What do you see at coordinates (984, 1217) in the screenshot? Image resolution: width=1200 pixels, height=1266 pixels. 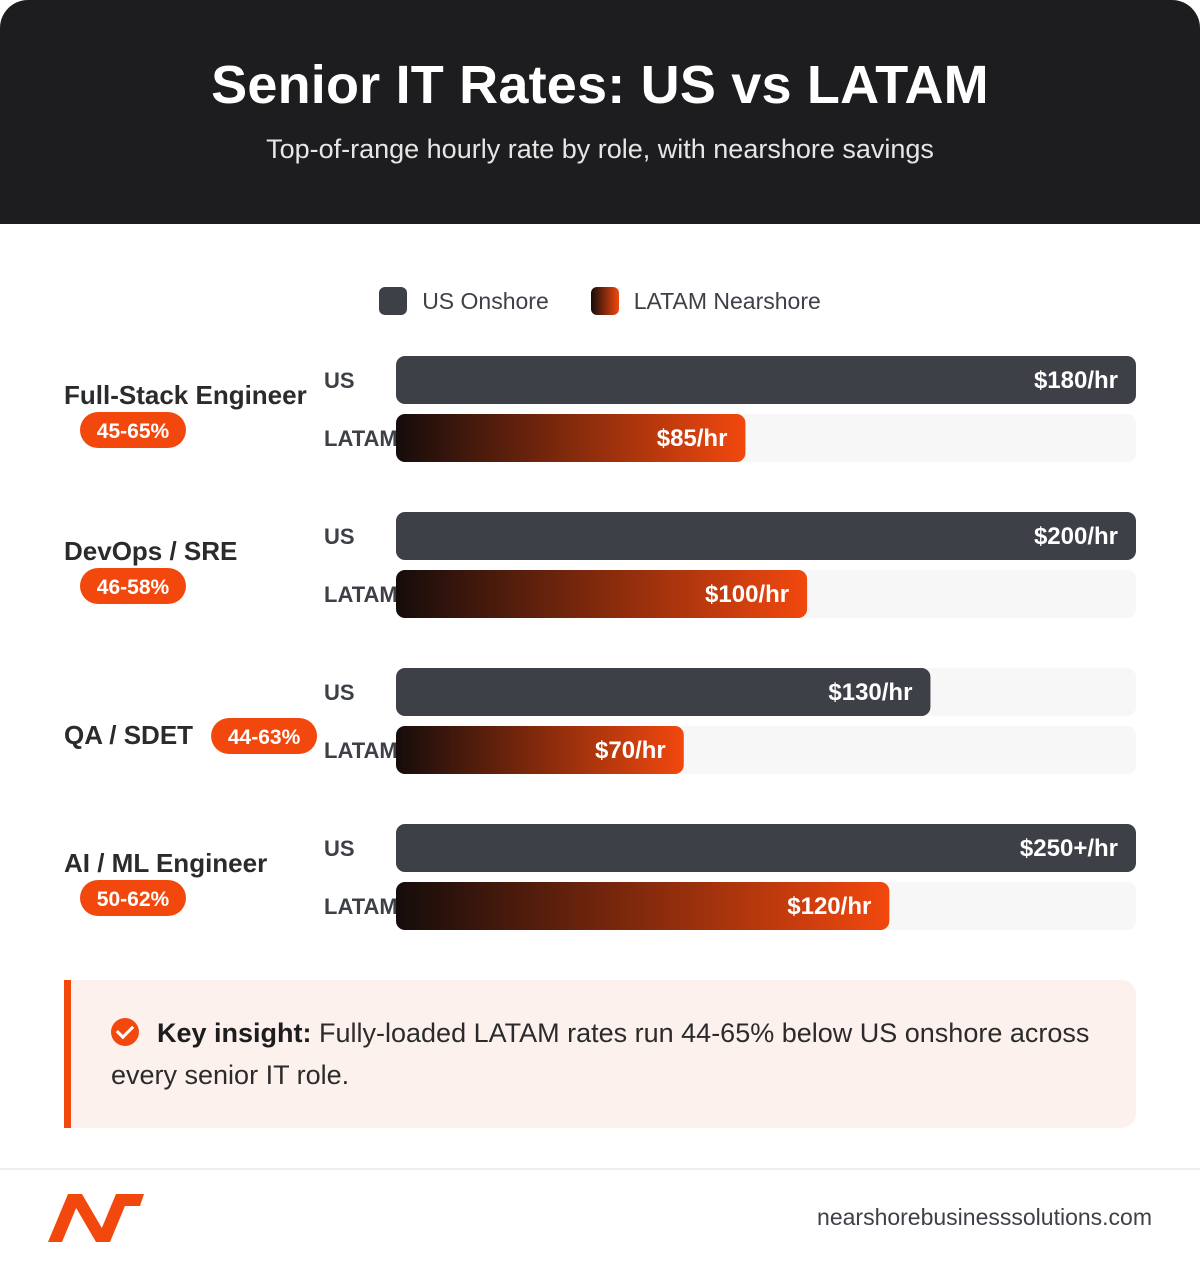 I see `footer-url: nearshorebusinesssolutions.com` at bounding box center [984, 1217].